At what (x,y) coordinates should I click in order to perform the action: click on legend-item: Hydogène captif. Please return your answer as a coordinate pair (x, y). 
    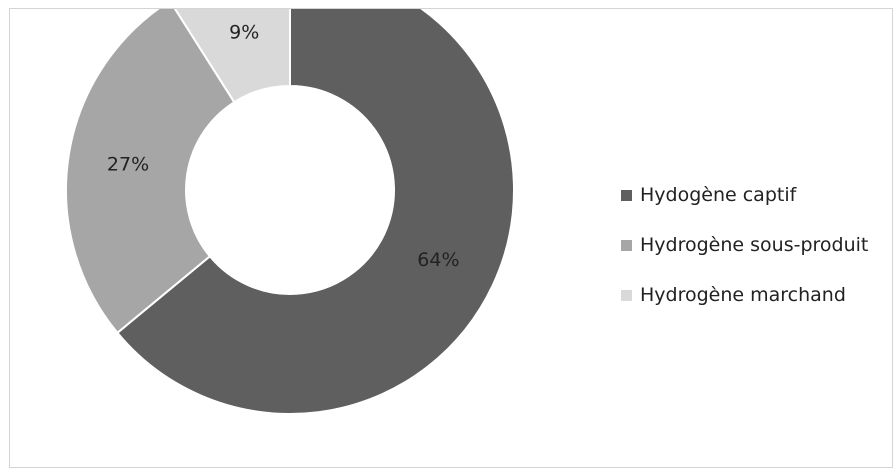
    Looking at the image, I should click on (744, 195).